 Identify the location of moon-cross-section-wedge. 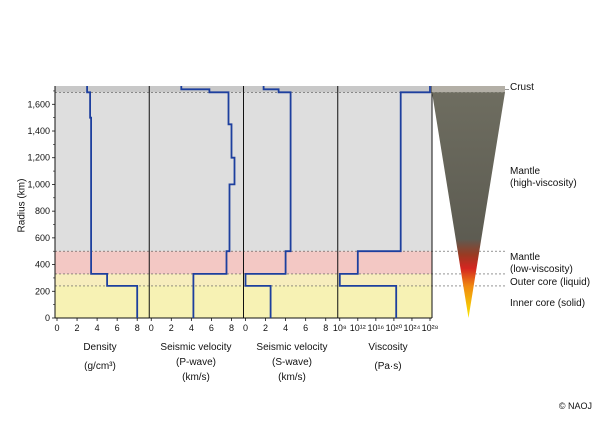
(470, 202).